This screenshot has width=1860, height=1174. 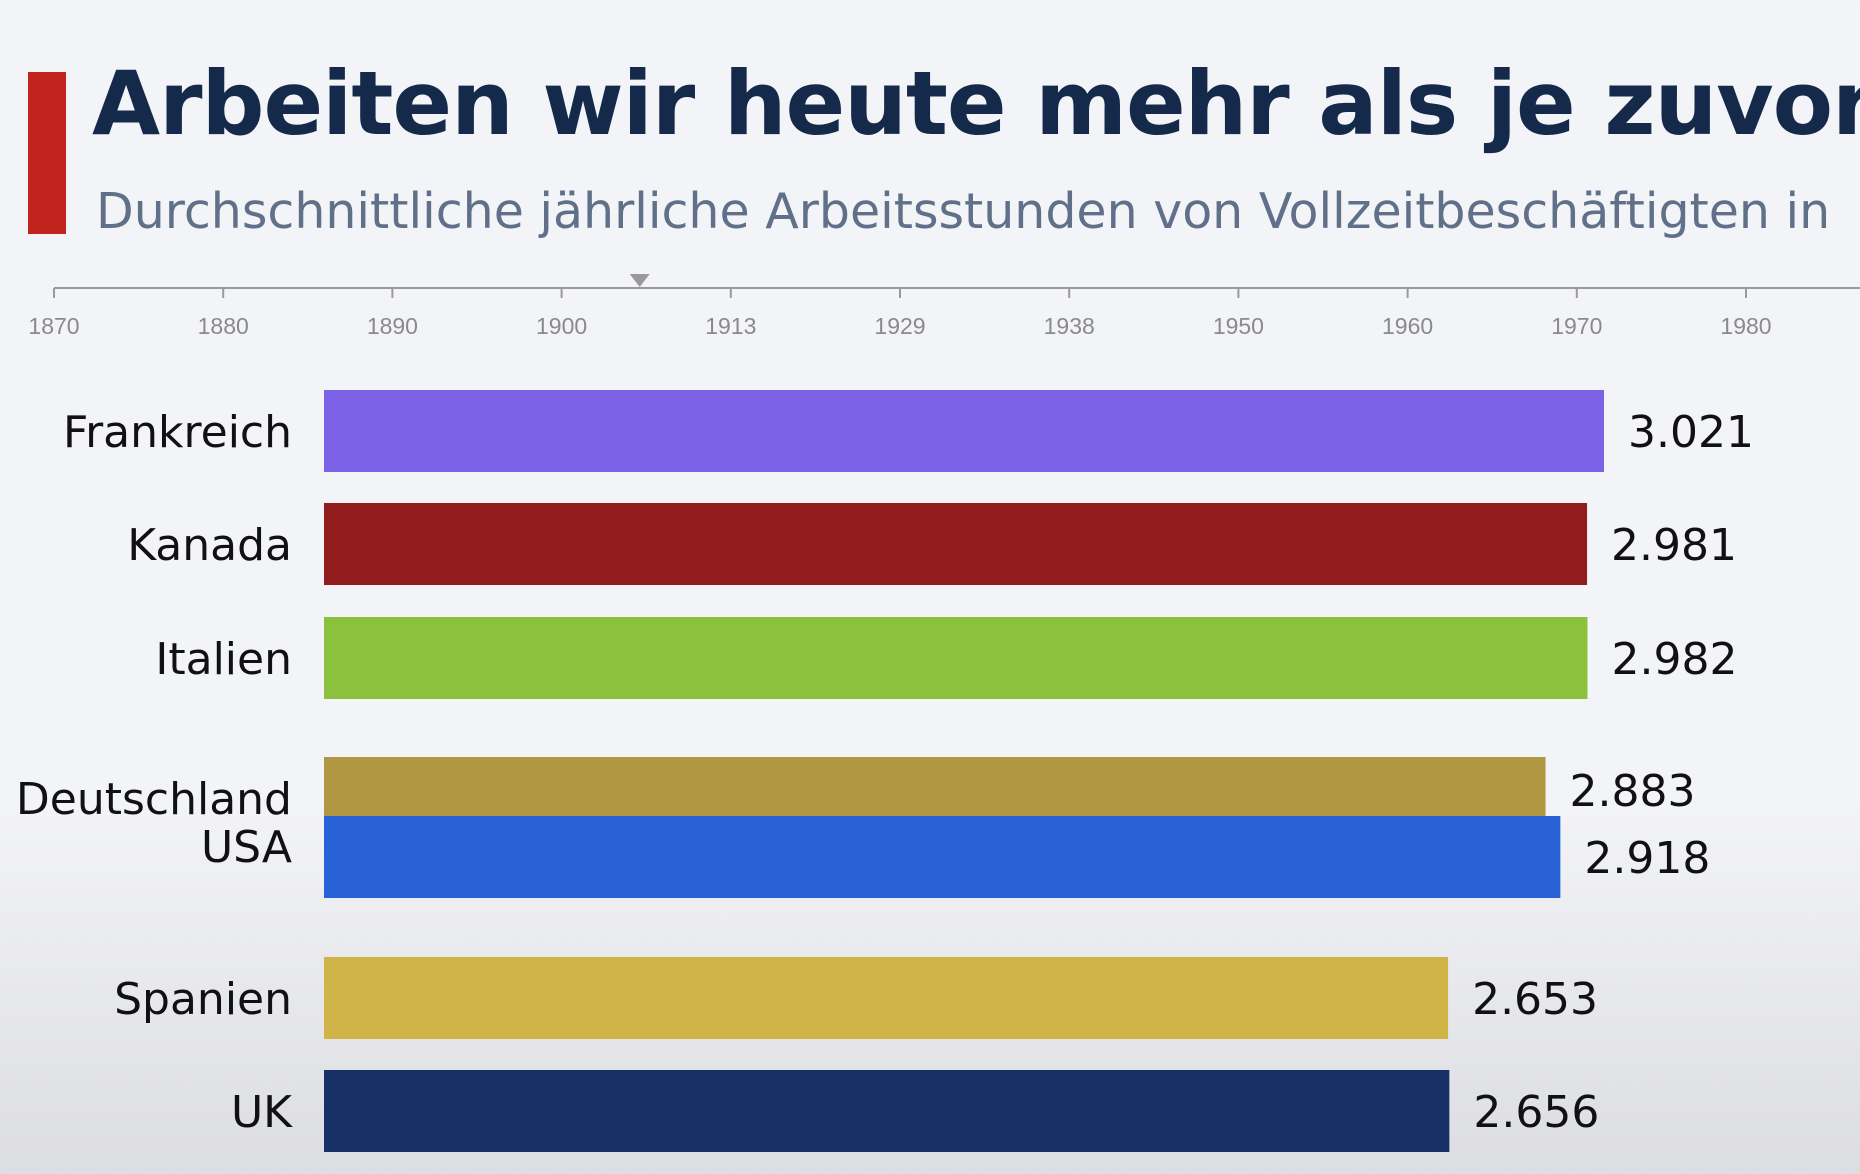 What do you see at coordinates (730, 326) in the screenshot?
I see `timeline-tick-label: 1913` at bounding box center [730, 326].